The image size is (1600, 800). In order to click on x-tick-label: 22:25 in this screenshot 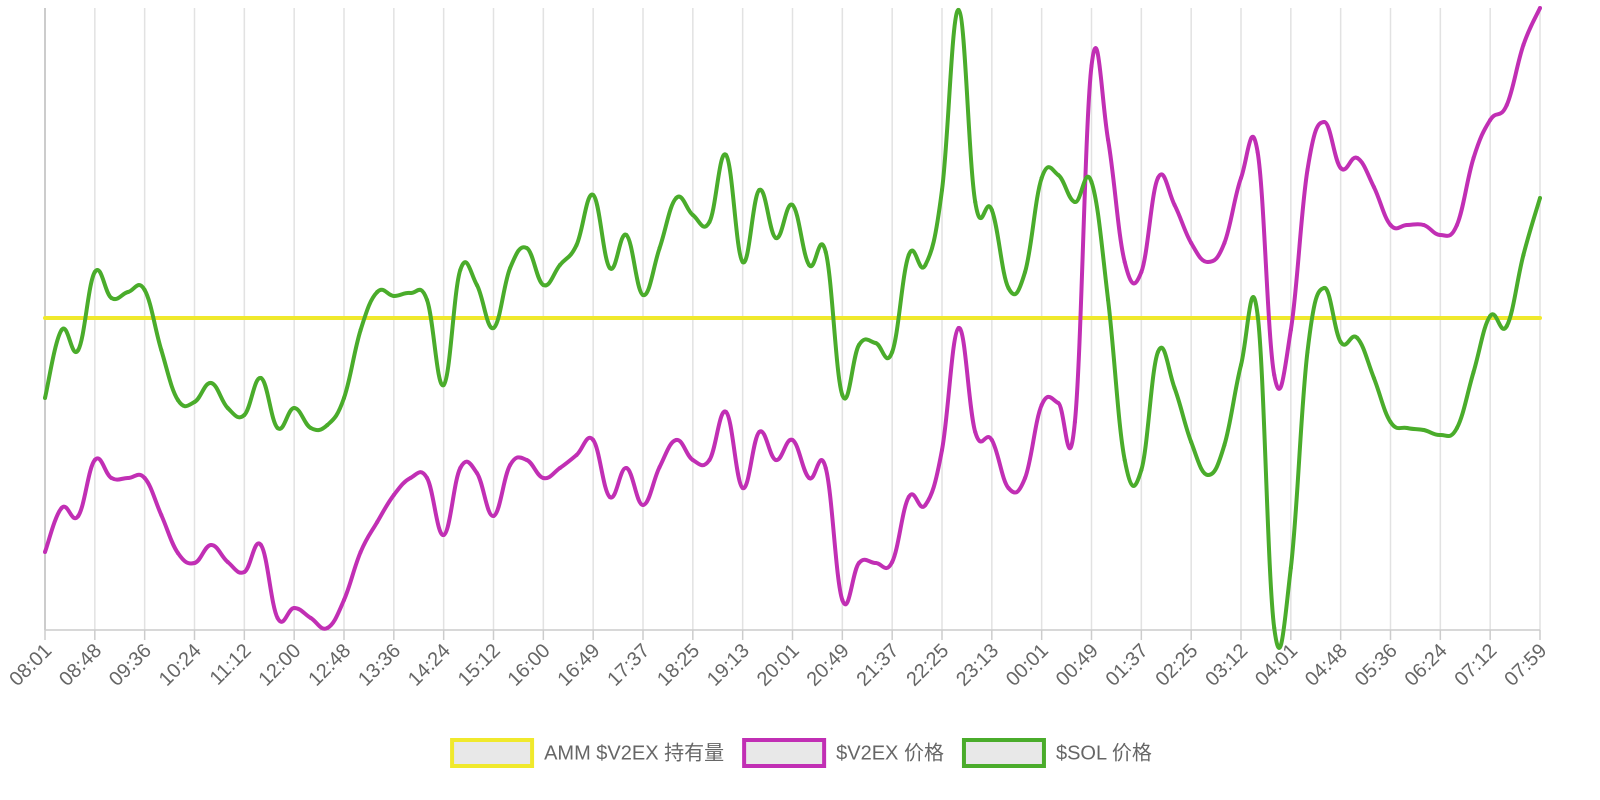, I will do `click(927, 665)`.